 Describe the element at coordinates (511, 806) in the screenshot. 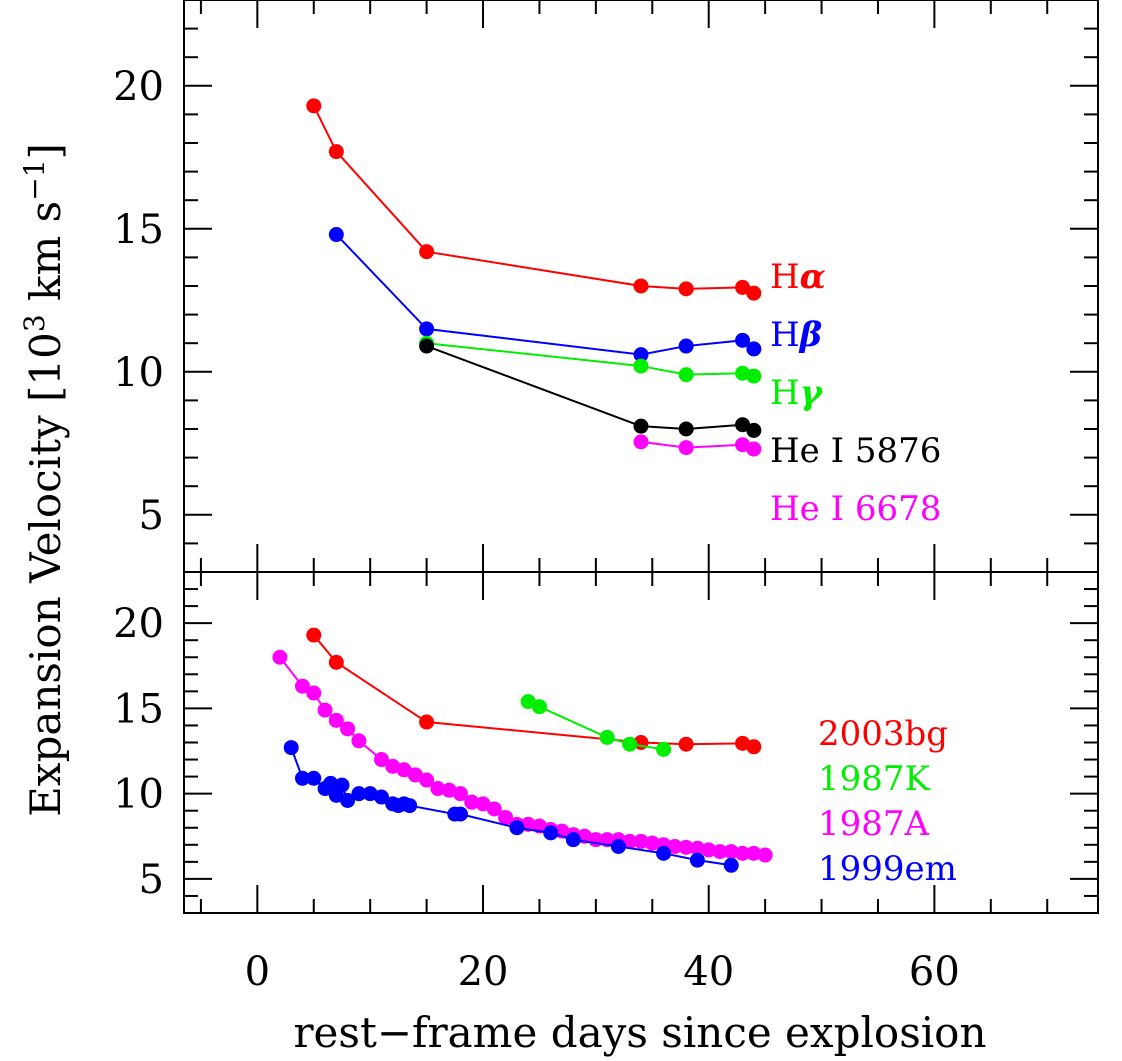

I see `series-1999em` at that location.